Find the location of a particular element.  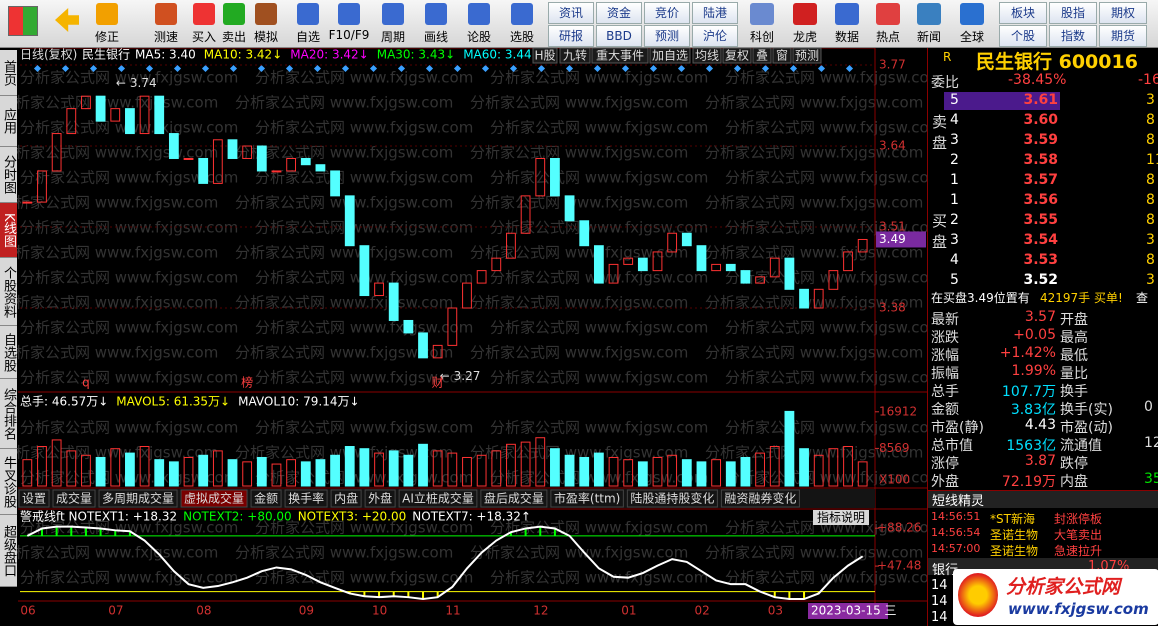

quick-button: 股指 is located at coordinates (1073, 13).